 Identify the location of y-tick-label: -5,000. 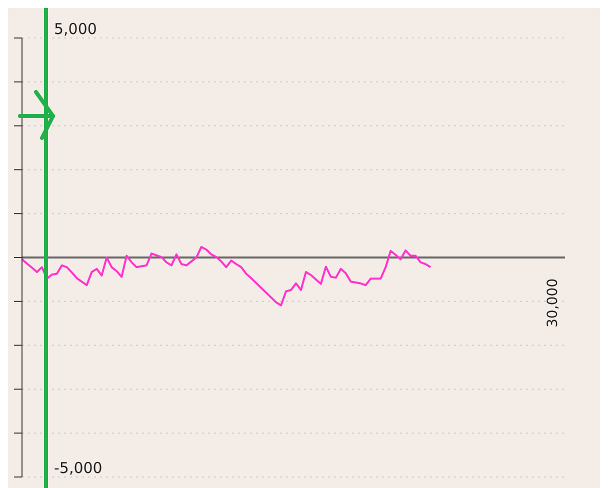
(78, 468).